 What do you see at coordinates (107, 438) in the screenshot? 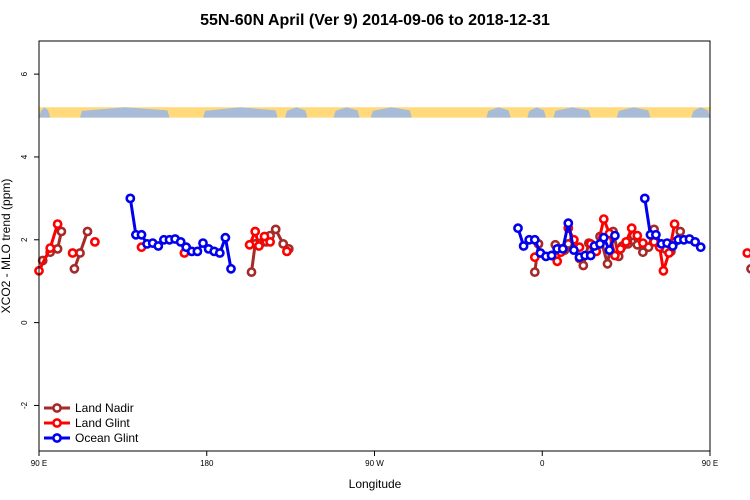
I see `legend-label: Ocean Glint` at bounding box center [107, 438].